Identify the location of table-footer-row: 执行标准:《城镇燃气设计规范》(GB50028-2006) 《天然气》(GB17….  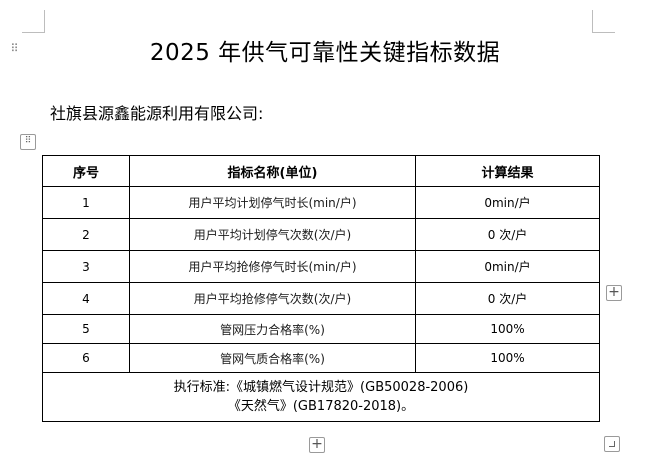
(321, 397).